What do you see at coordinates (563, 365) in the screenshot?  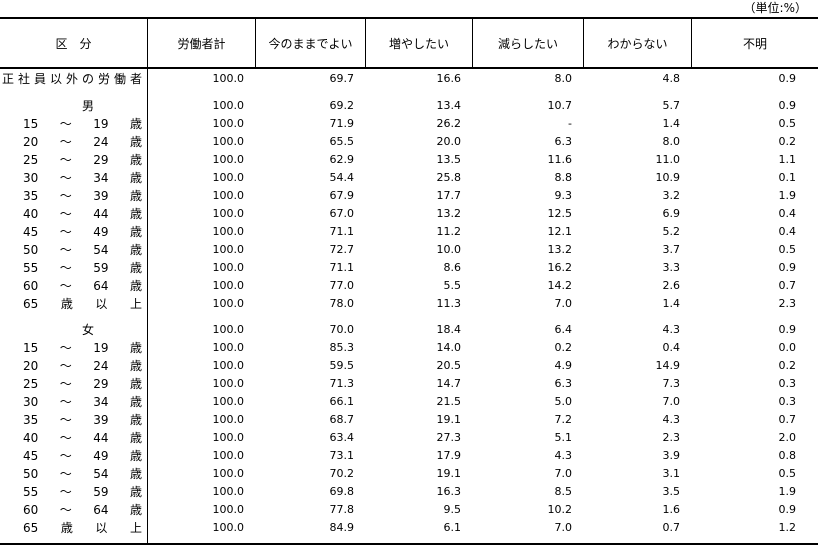 I see `value-decrease: 4.9` at bounding box center [563, 365].